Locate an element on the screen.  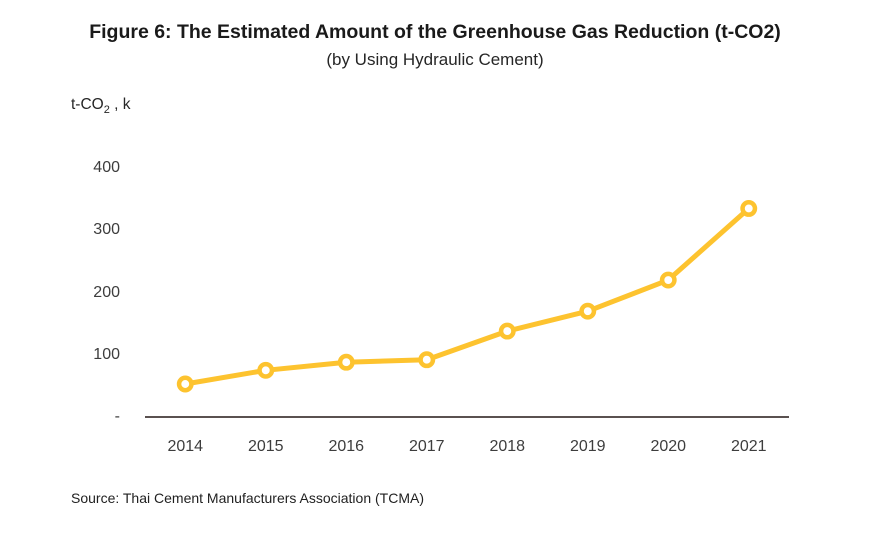
x-tick-label: 2017 is located at coordinates (426, 446).